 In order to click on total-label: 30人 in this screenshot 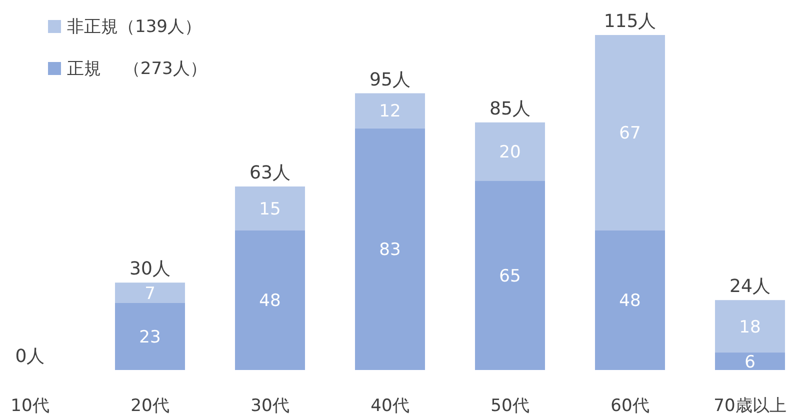, I will do `click(150, 269)`.